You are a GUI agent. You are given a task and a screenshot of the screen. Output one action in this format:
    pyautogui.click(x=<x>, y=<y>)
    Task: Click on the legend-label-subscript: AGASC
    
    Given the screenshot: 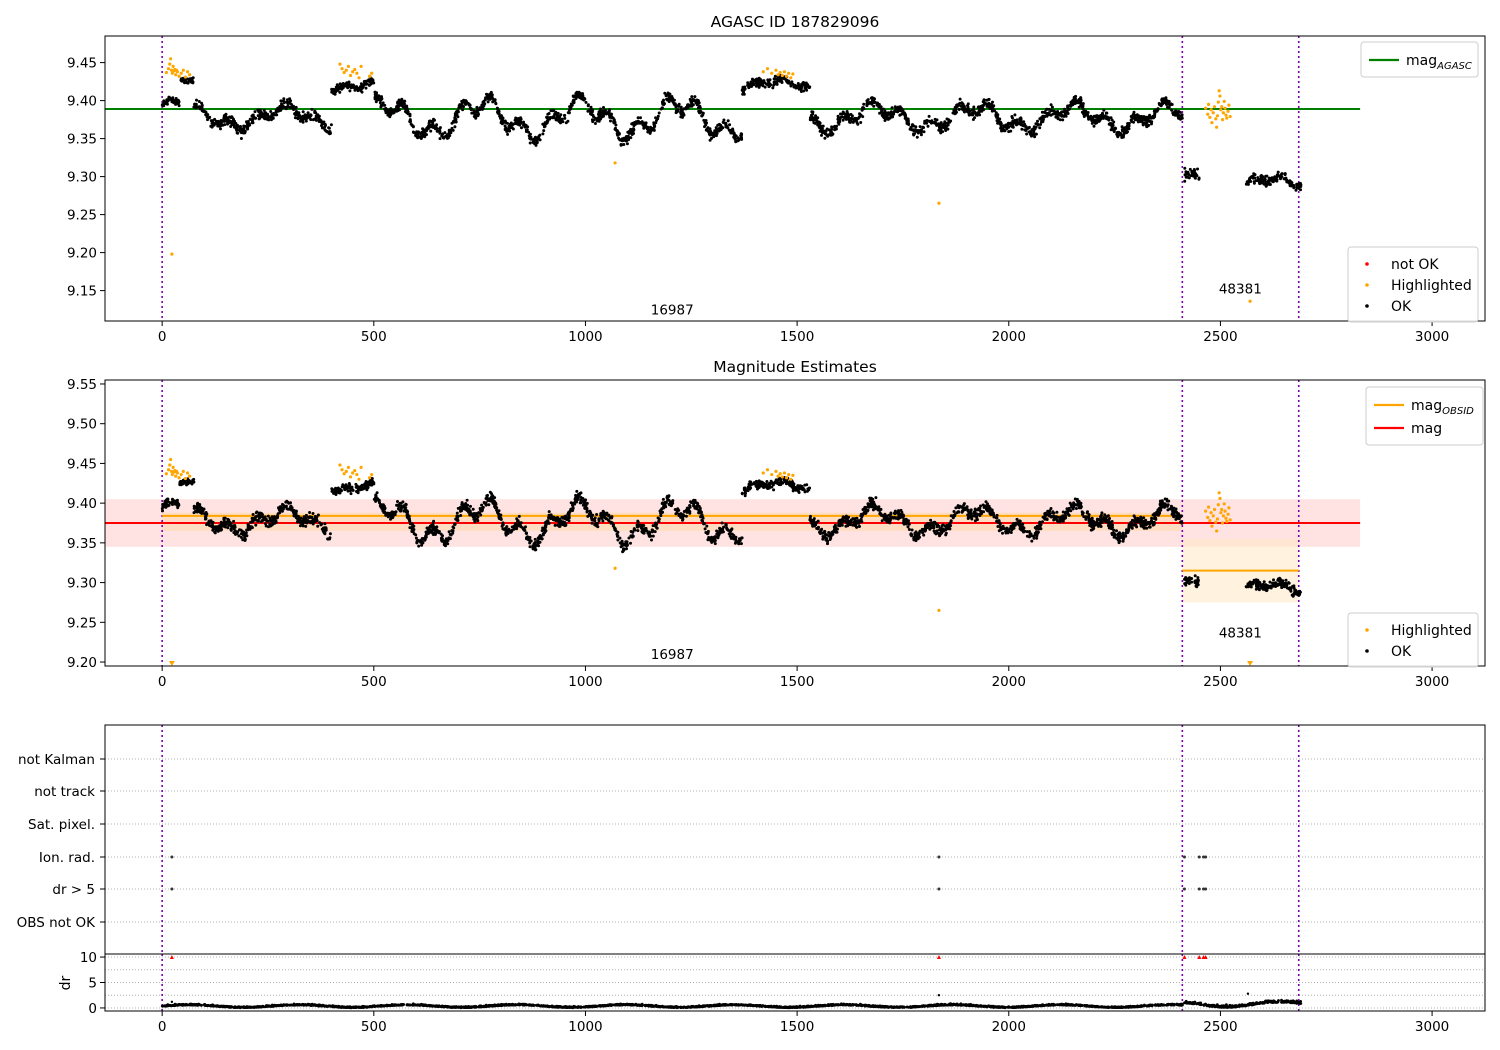 What is the action you would take?
    pyautogui.click(x=1454, y=66)
    